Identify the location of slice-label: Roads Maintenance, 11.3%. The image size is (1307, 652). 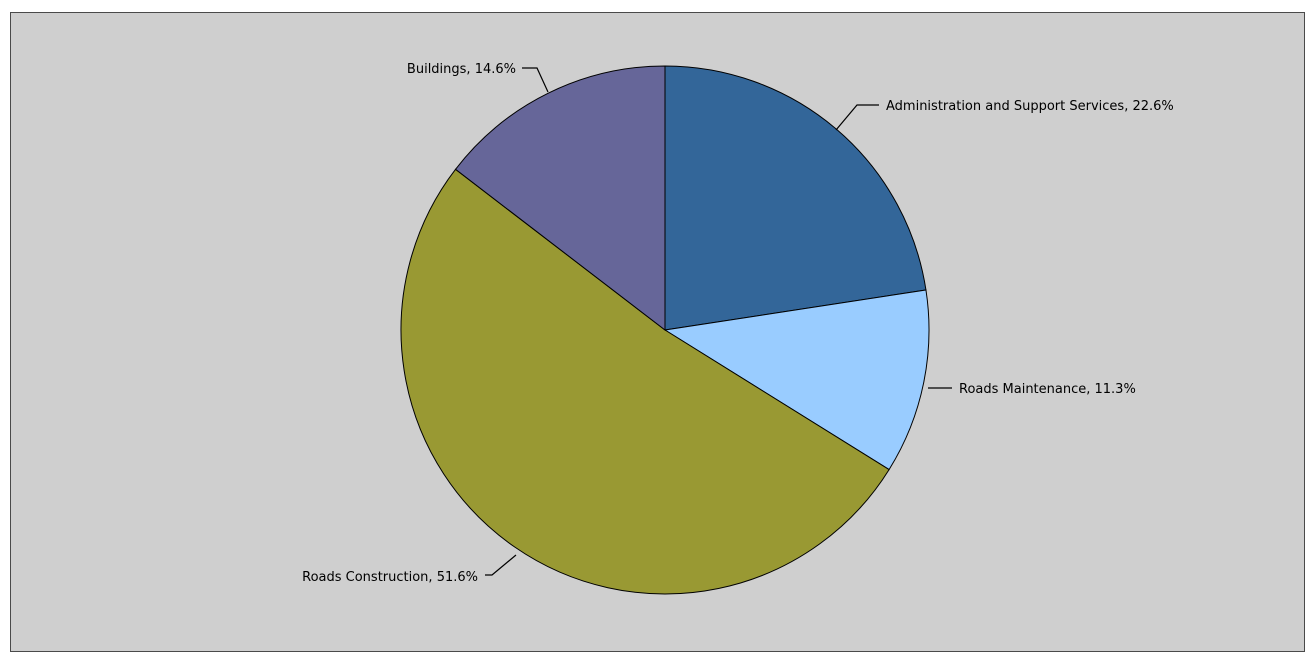
(1047, 389).